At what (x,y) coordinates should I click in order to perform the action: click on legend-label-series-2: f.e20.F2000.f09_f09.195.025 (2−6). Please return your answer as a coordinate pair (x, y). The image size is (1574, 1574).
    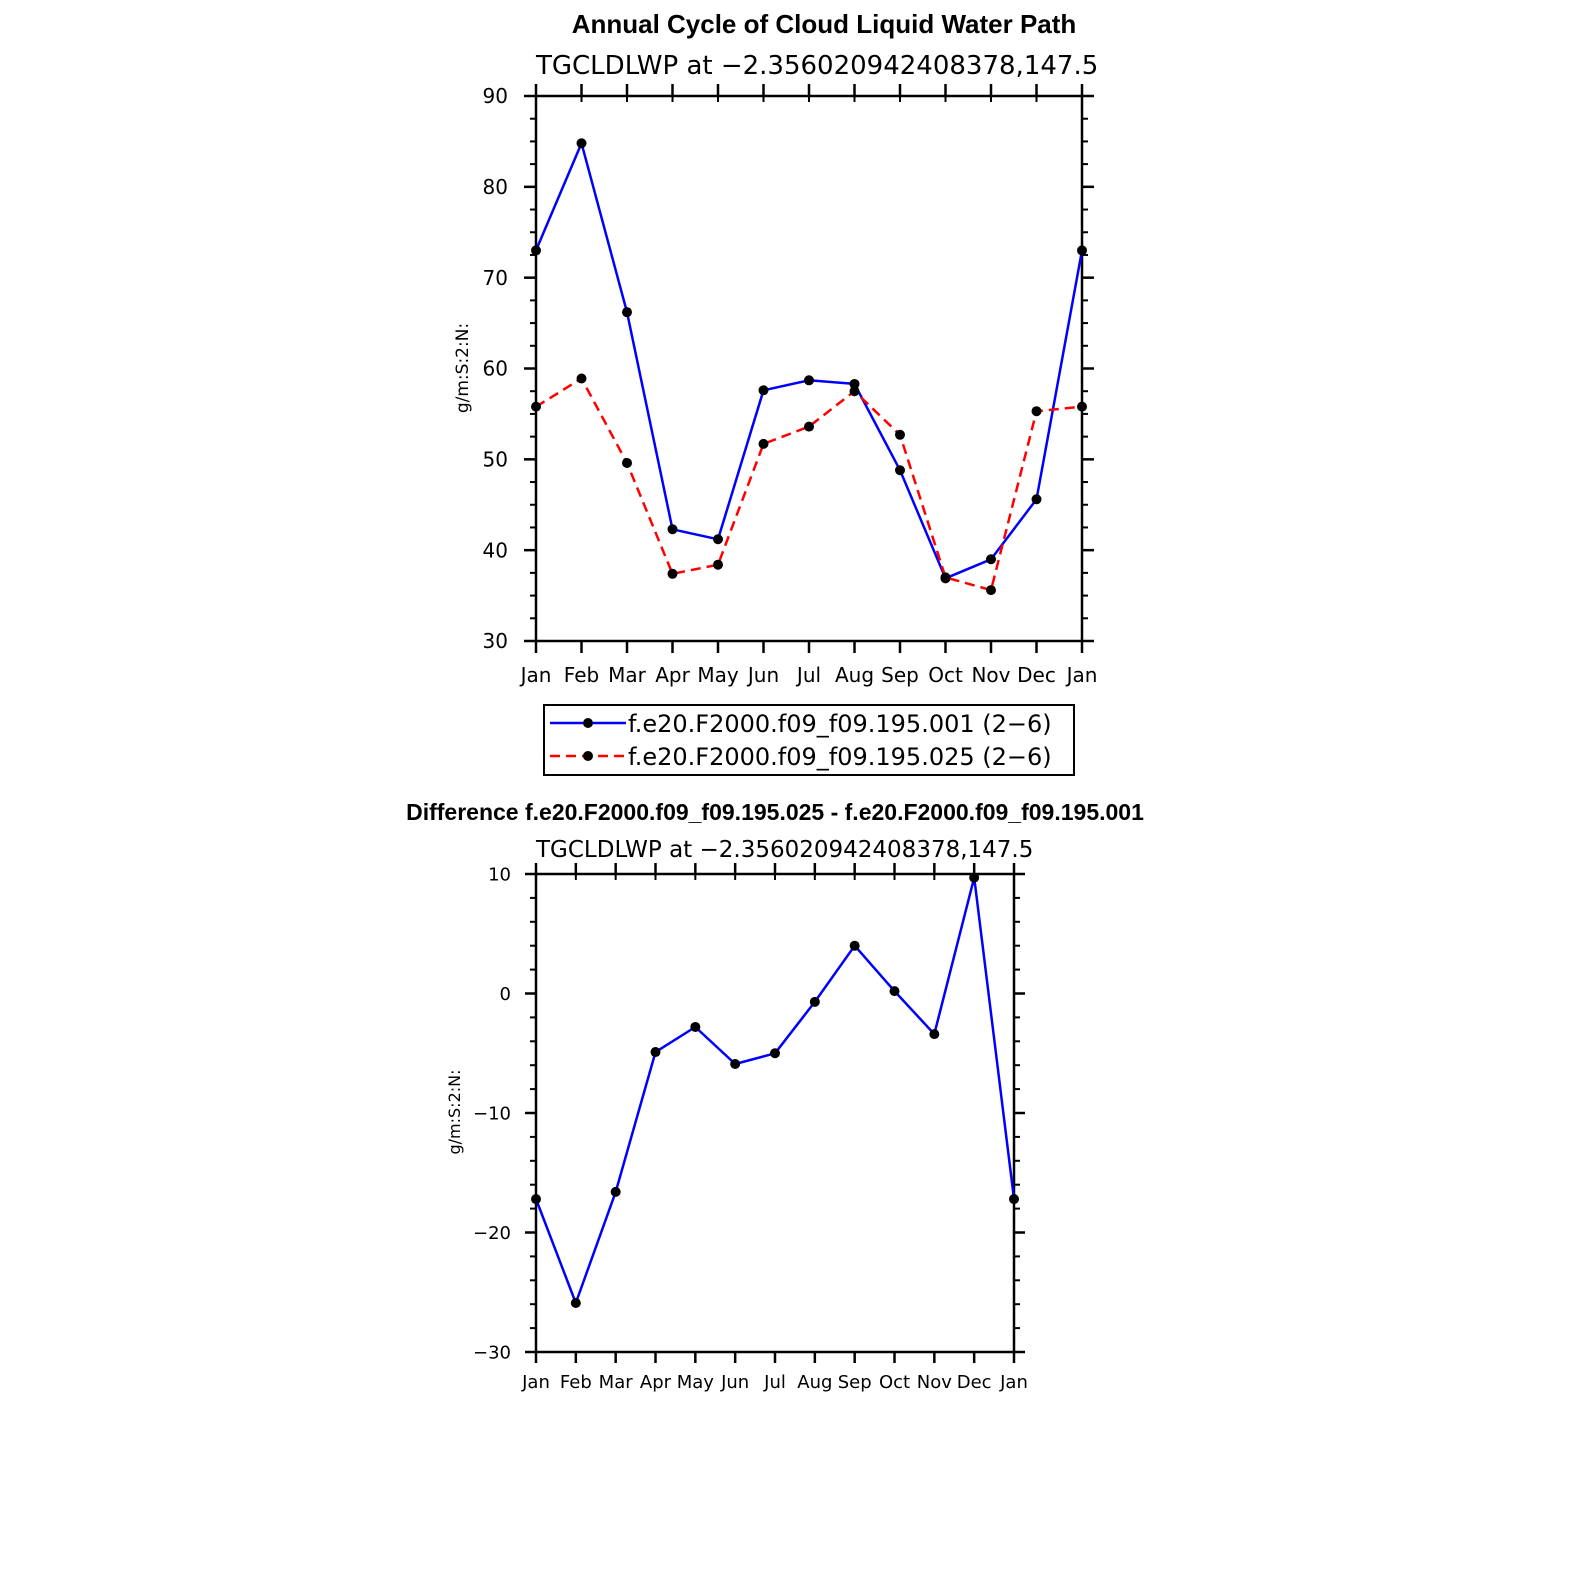
    Looking at the image, I should click on (840, 757).